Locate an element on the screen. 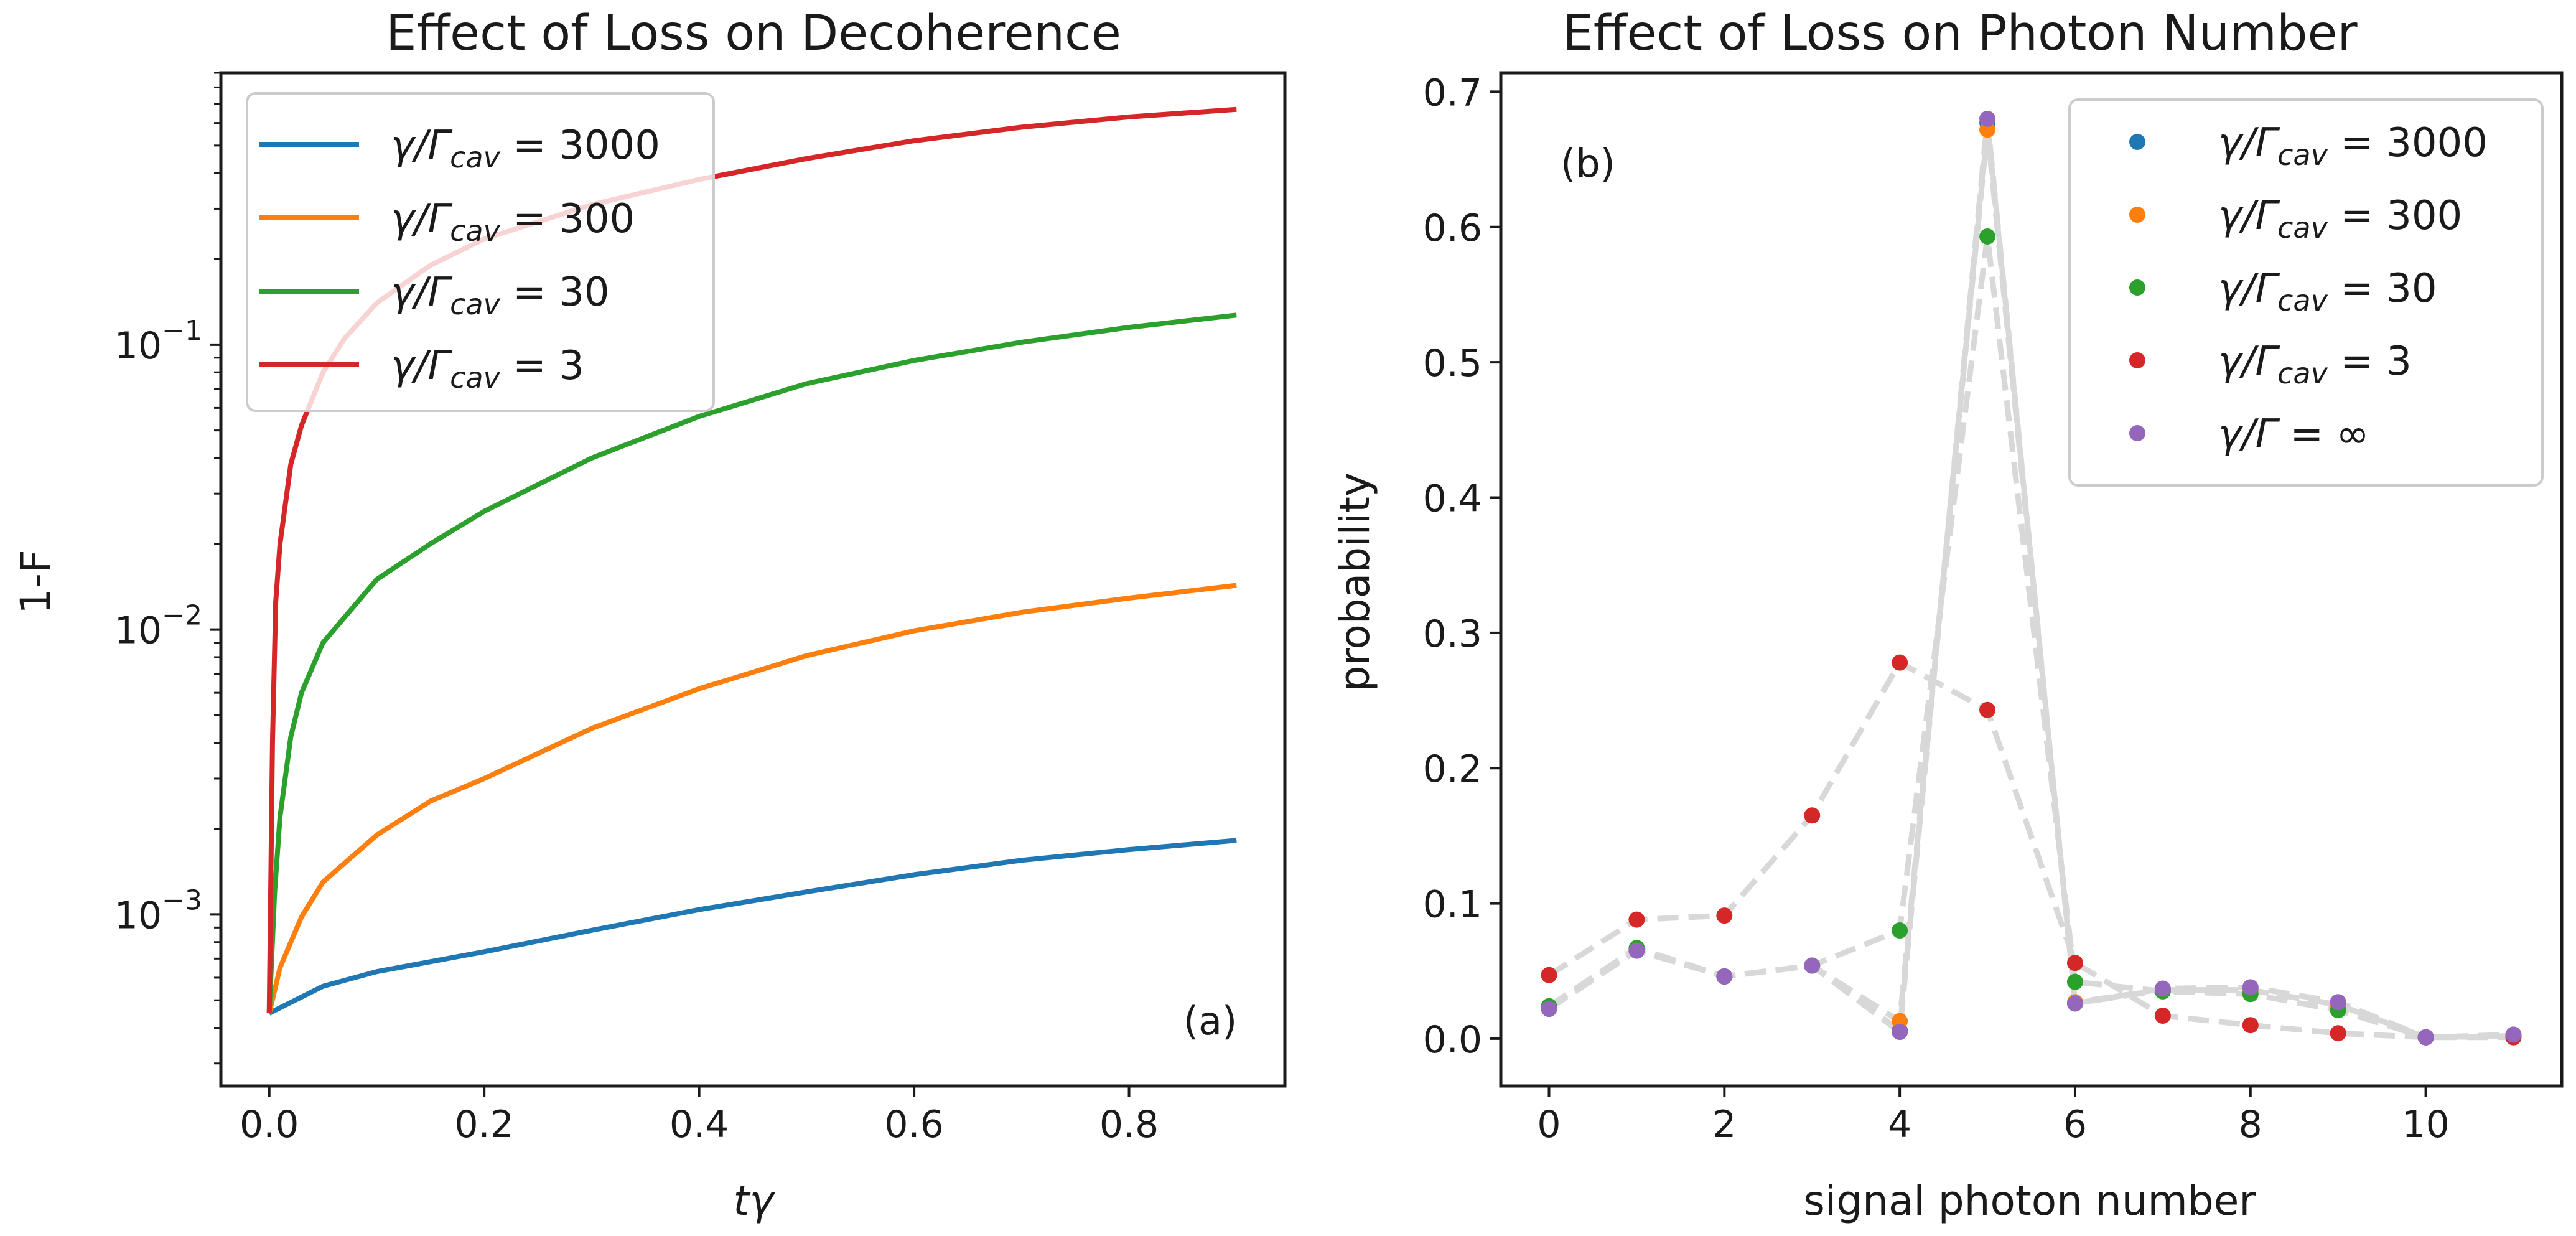 The height and width of the screenshot is (1236, 2576). panel-a-y-tick-label: 10⁻¹ is located at coordinates (158, 341).